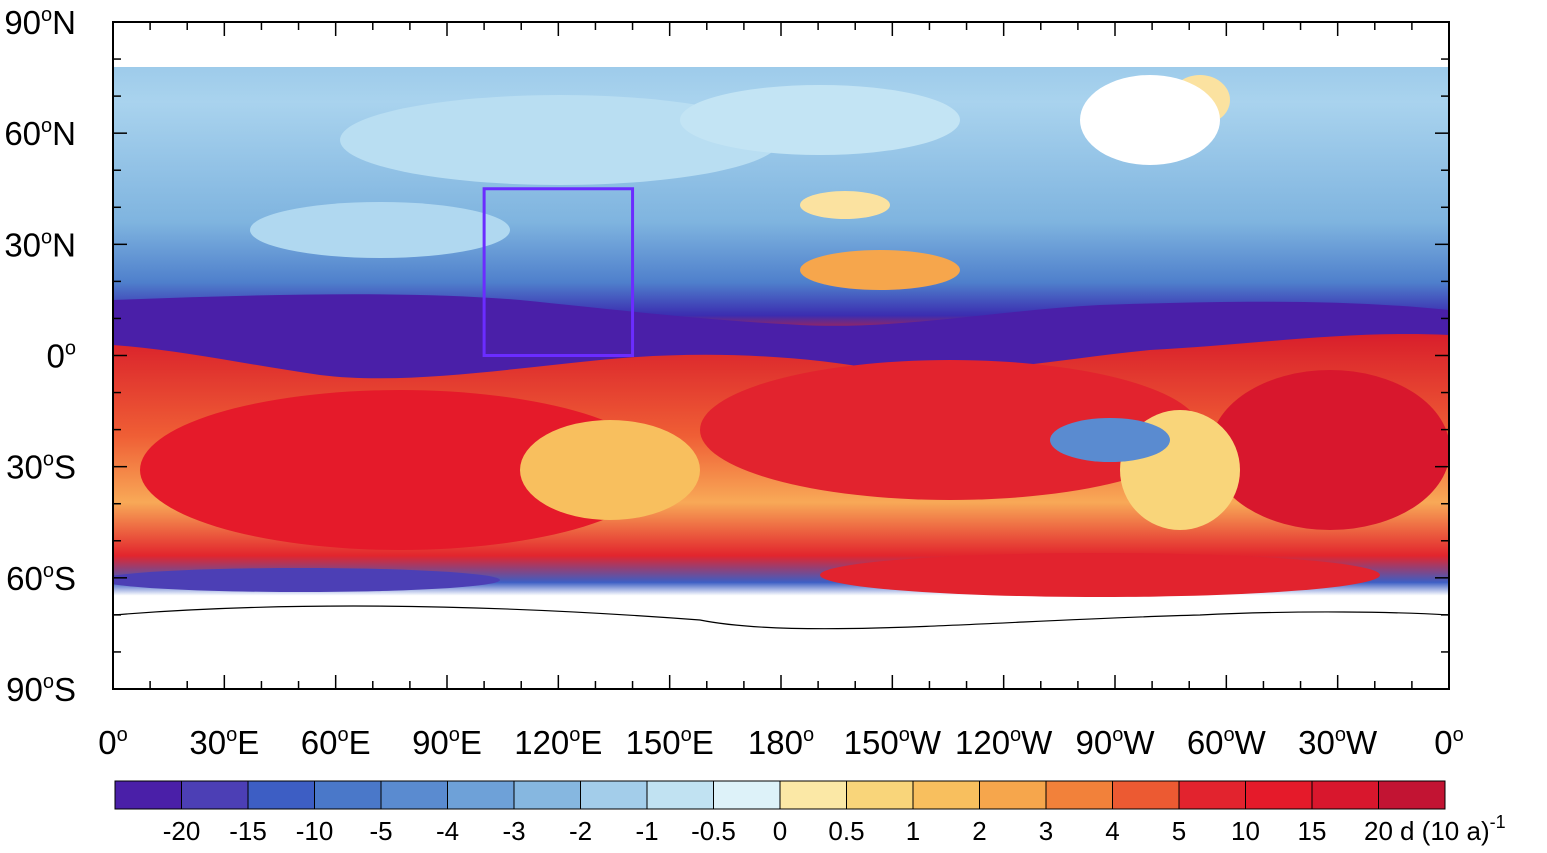  What do you see at coordinates (846, 831) in the screenshot?
I see `colorbar-label: 0.5` at bounding box center [846, 831].